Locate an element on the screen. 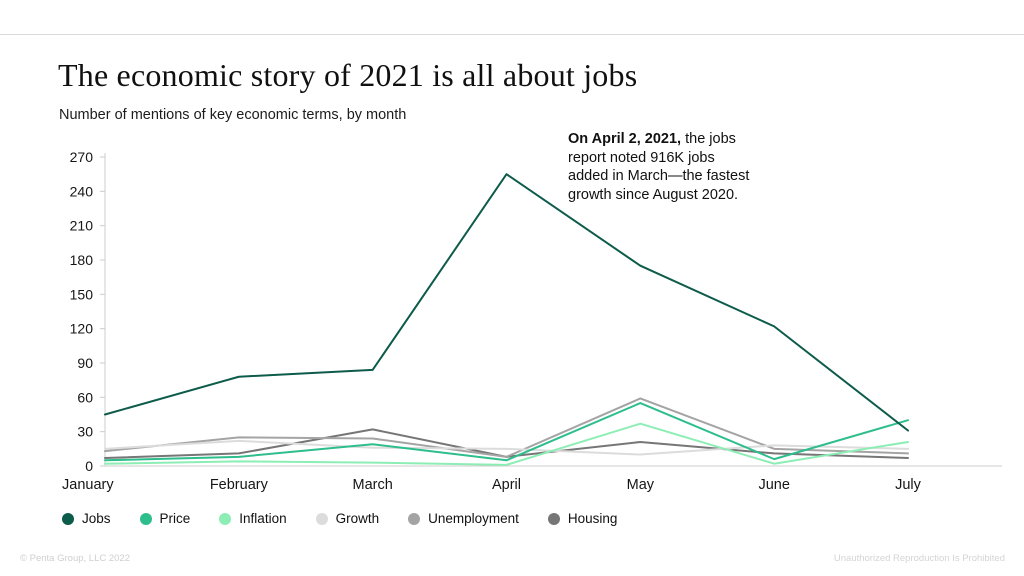  footer-copyright: © Penta Group, LLC 2022 is located at coordinates (75, 558).